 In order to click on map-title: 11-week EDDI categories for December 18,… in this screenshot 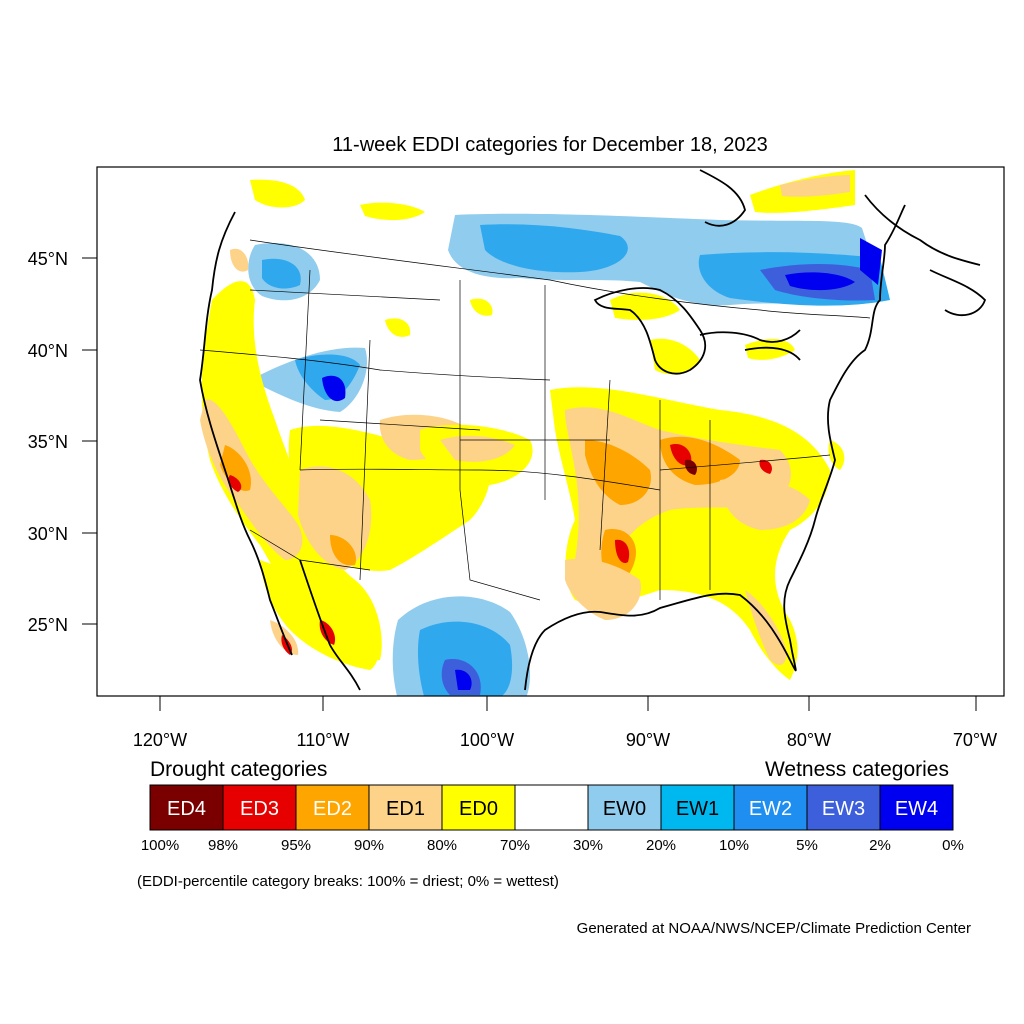, I will do `click(549, 145)`.